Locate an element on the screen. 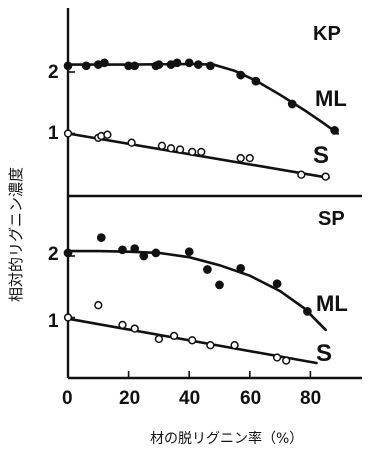 The height and width of the screenshot is (452, 378). fit-curve-kp-s is located at coordinates (198, 156).